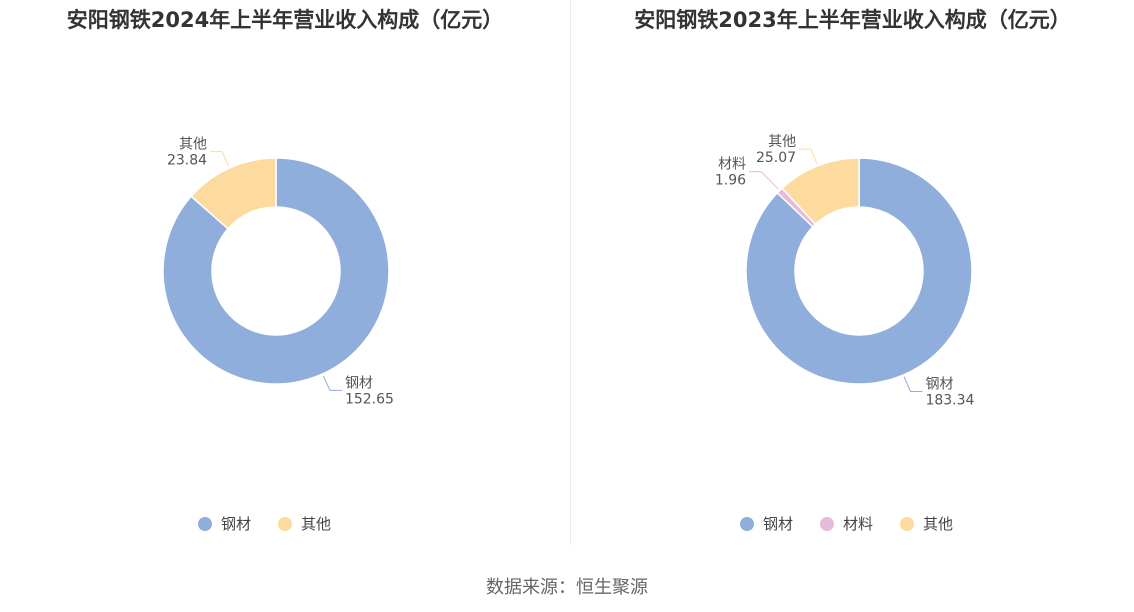  What do you see at coordinates (285, 20) in the screenshot?
I see `chart-title: 安阳钢铁2024年上半年营业收入构成（亿元）` at bounding box center [285, 20].